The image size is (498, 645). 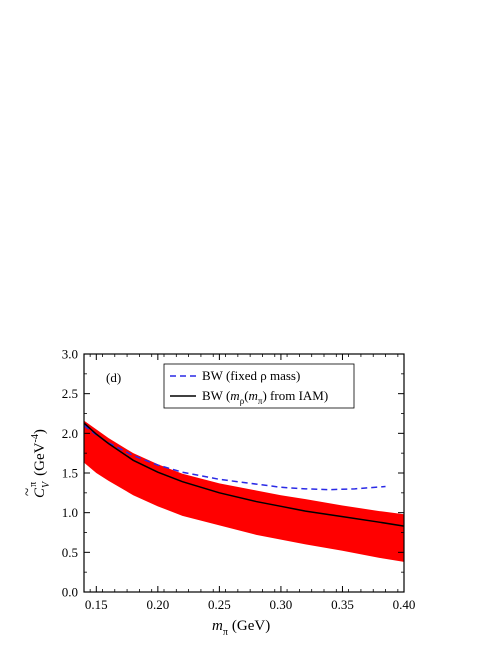 What do you see at coordinates (219, 604) in the screenshot?
I see `x-tick-label: 0.25` at bounding box center [219, 604].